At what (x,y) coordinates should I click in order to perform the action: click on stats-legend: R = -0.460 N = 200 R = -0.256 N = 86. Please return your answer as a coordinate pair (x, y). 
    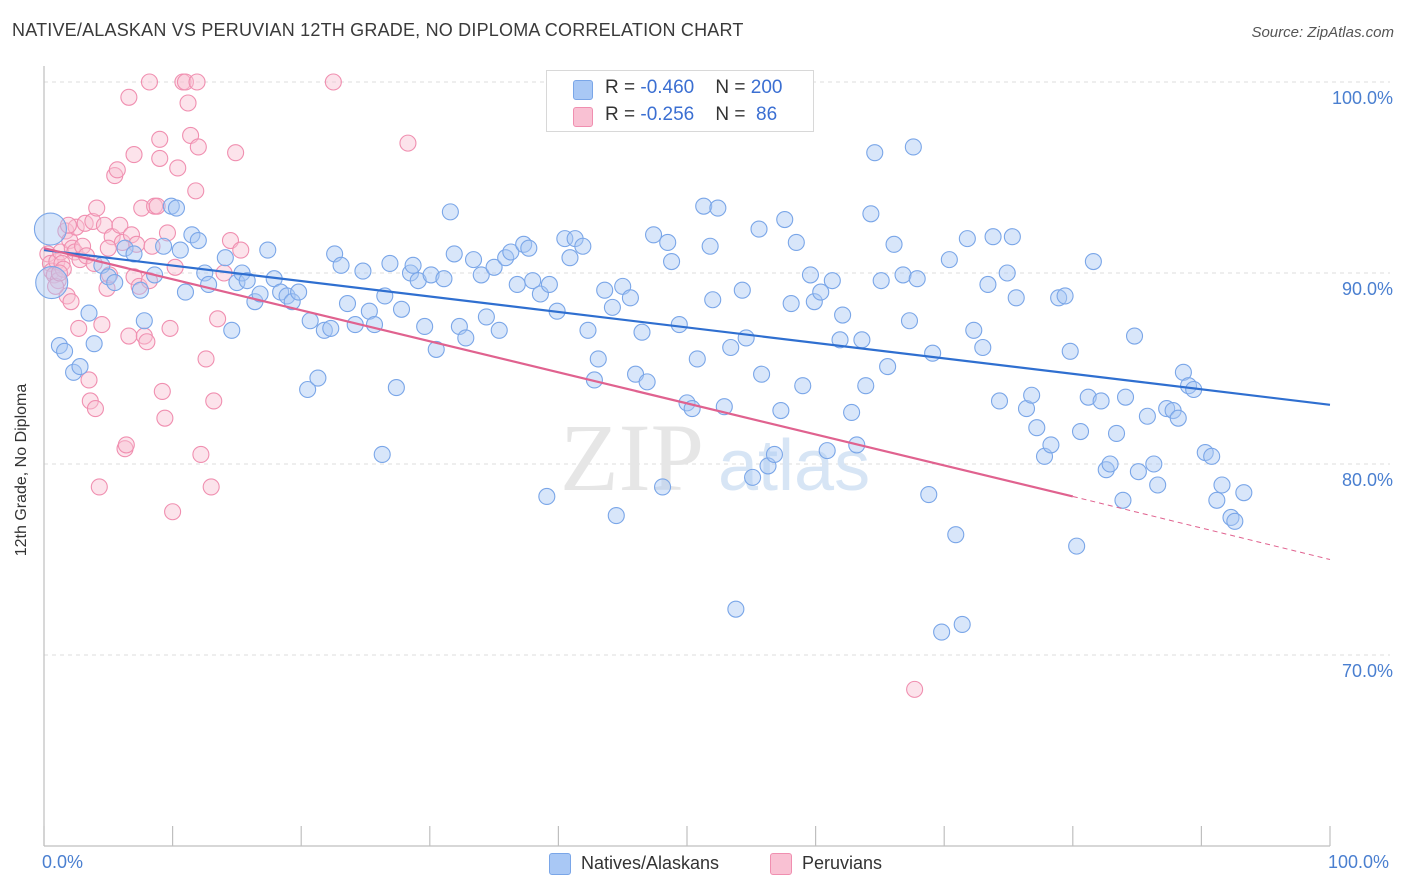
    Looking at the image, I should click on (680, 101).